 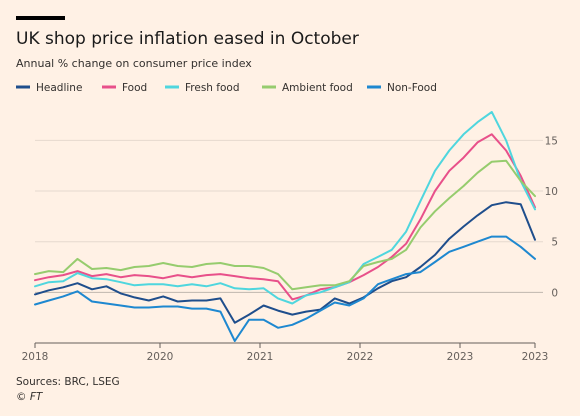 What do you see at coordinates (285, 352) in the screenshot?
I see `x-axis: 2018 2020 2021 2022 2023 2023` at bounding box center [285, 352].